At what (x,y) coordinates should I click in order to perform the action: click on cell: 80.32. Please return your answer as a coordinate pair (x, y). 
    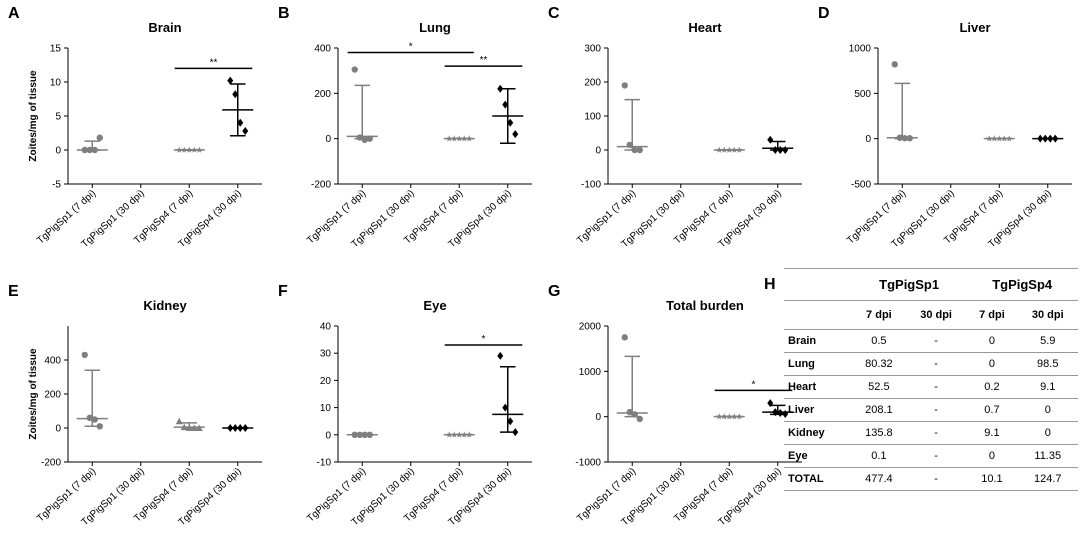
    Looking at the image, I should click on (878, 364).